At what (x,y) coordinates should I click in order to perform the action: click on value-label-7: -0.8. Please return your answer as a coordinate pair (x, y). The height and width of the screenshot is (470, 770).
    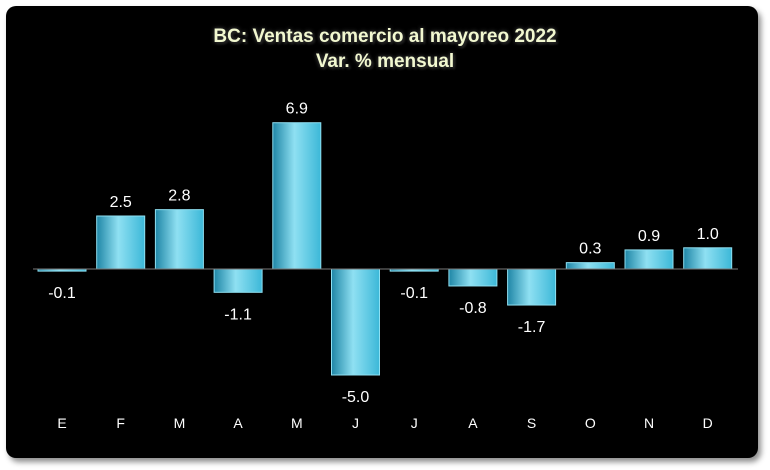
    Looking at the image, I should click on (473, 308).